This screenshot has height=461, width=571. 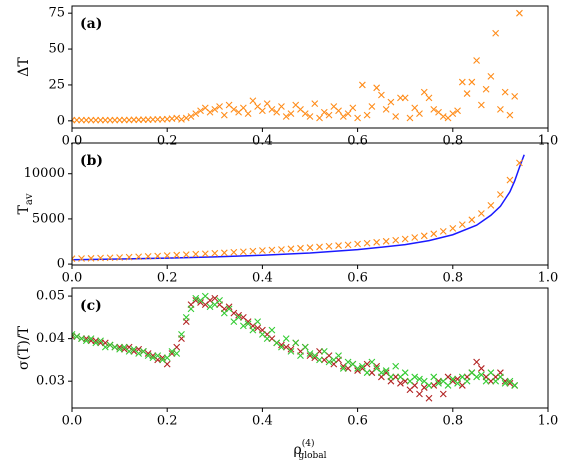 What do you see at coordinates (312, 456) in the screenshot?
I see `x-axis-label-part: global` at bounding box center [312, 456].